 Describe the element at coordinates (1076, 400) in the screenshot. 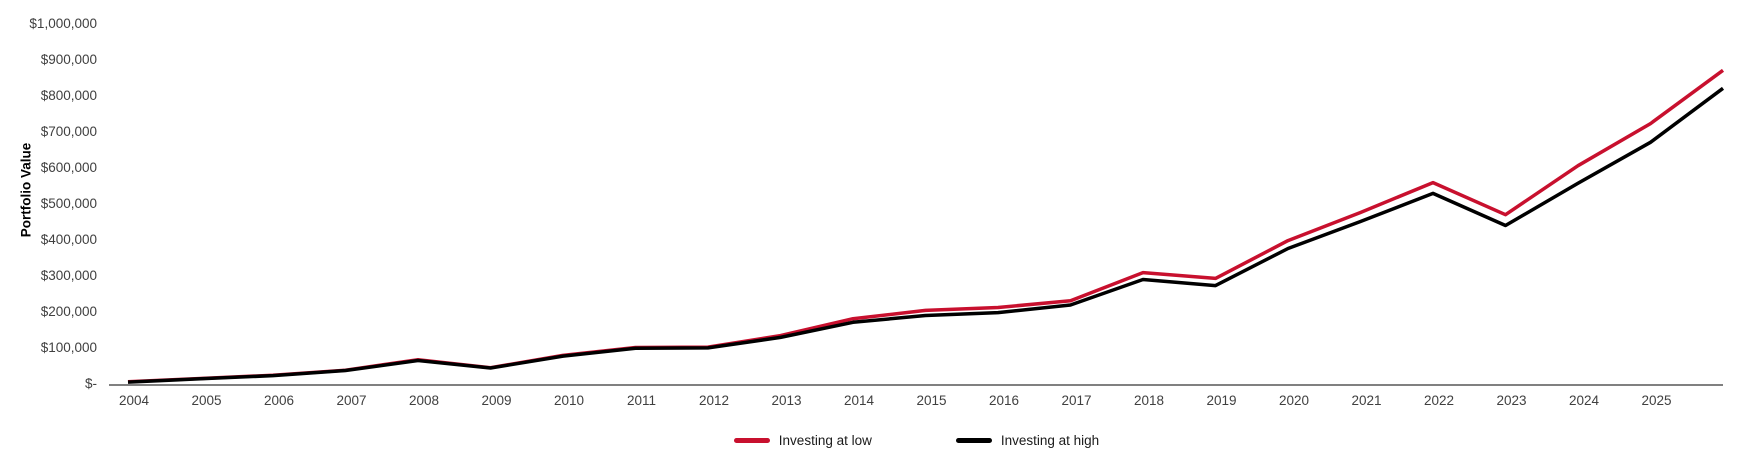

I see `x-axis-tick-label: 2017` at that location.